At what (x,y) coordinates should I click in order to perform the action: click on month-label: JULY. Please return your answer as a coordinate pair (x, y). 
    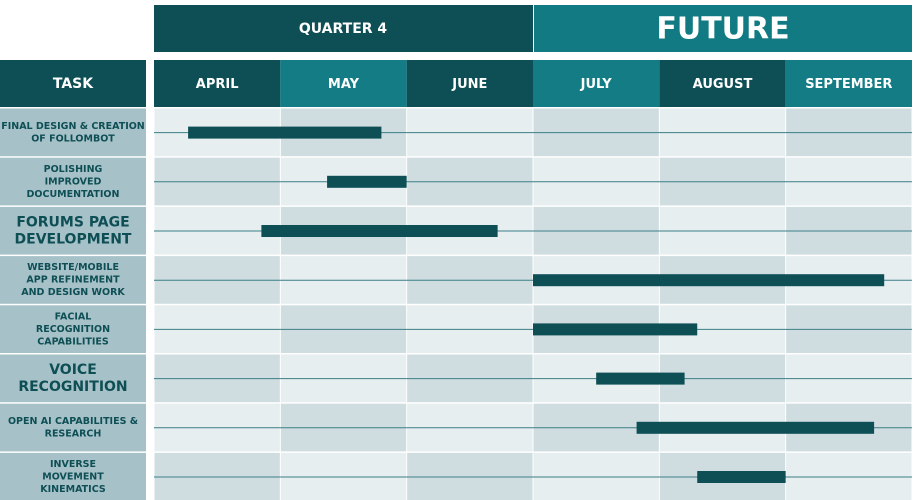
    Looking at the image, I should click on (596, 84).